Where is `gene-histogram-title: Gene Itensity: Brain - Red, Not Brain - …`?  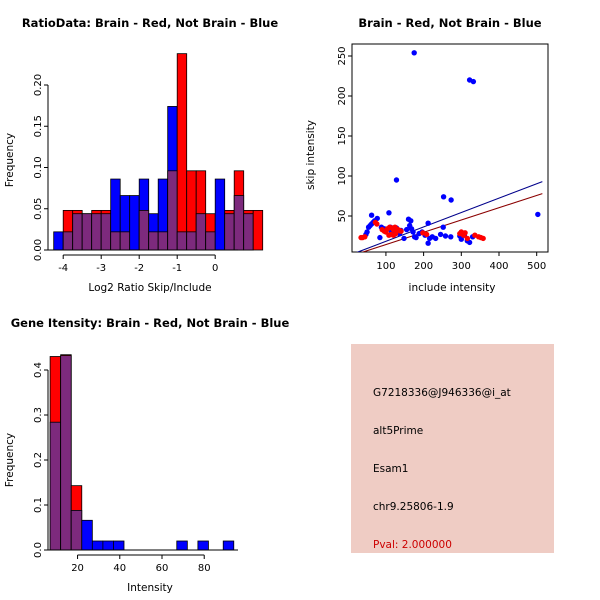
gene-histogram-title: Gene Itensity: Brain - Red, Not Brain - … is located at coordinates (150, 323).